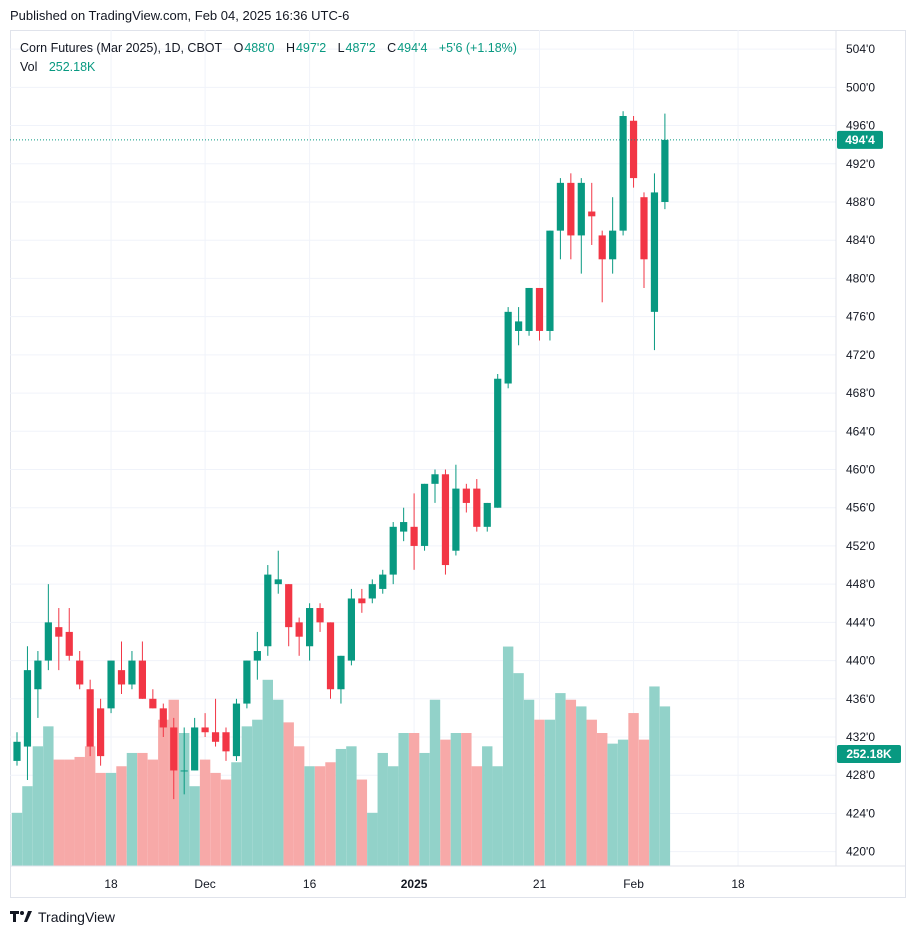  Describe the element at coordinates (860, 852) in the screenshot. I see `price-tick-label: 420'0` at that location.